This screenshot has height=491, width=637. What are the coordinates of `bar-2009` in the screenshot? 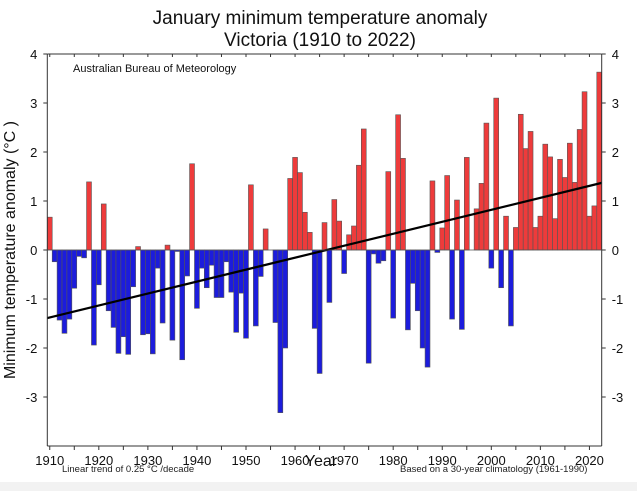 It's located at (535, 239).